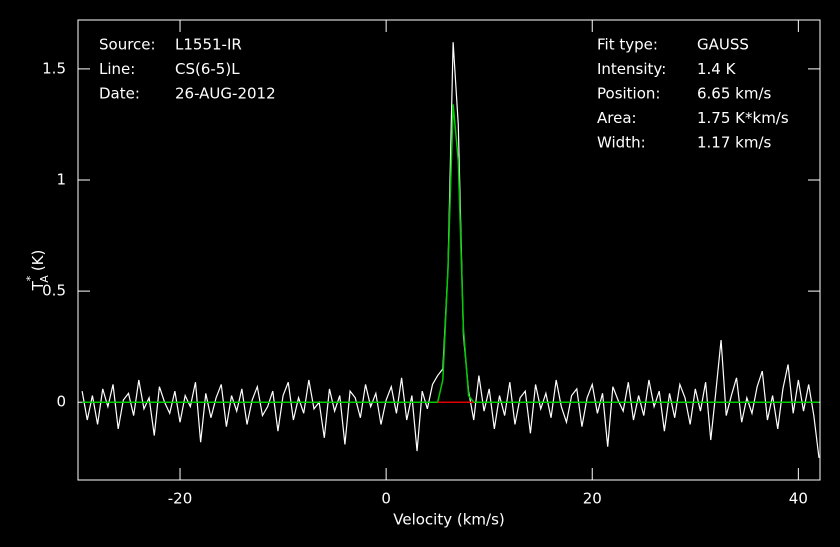 This screenshot has width=840, height=547. What do you see at coordinates (448, 520) in the screenshot?
I see `x-axis-label: Velocity (km/s)` at bounding box center [448, 520].